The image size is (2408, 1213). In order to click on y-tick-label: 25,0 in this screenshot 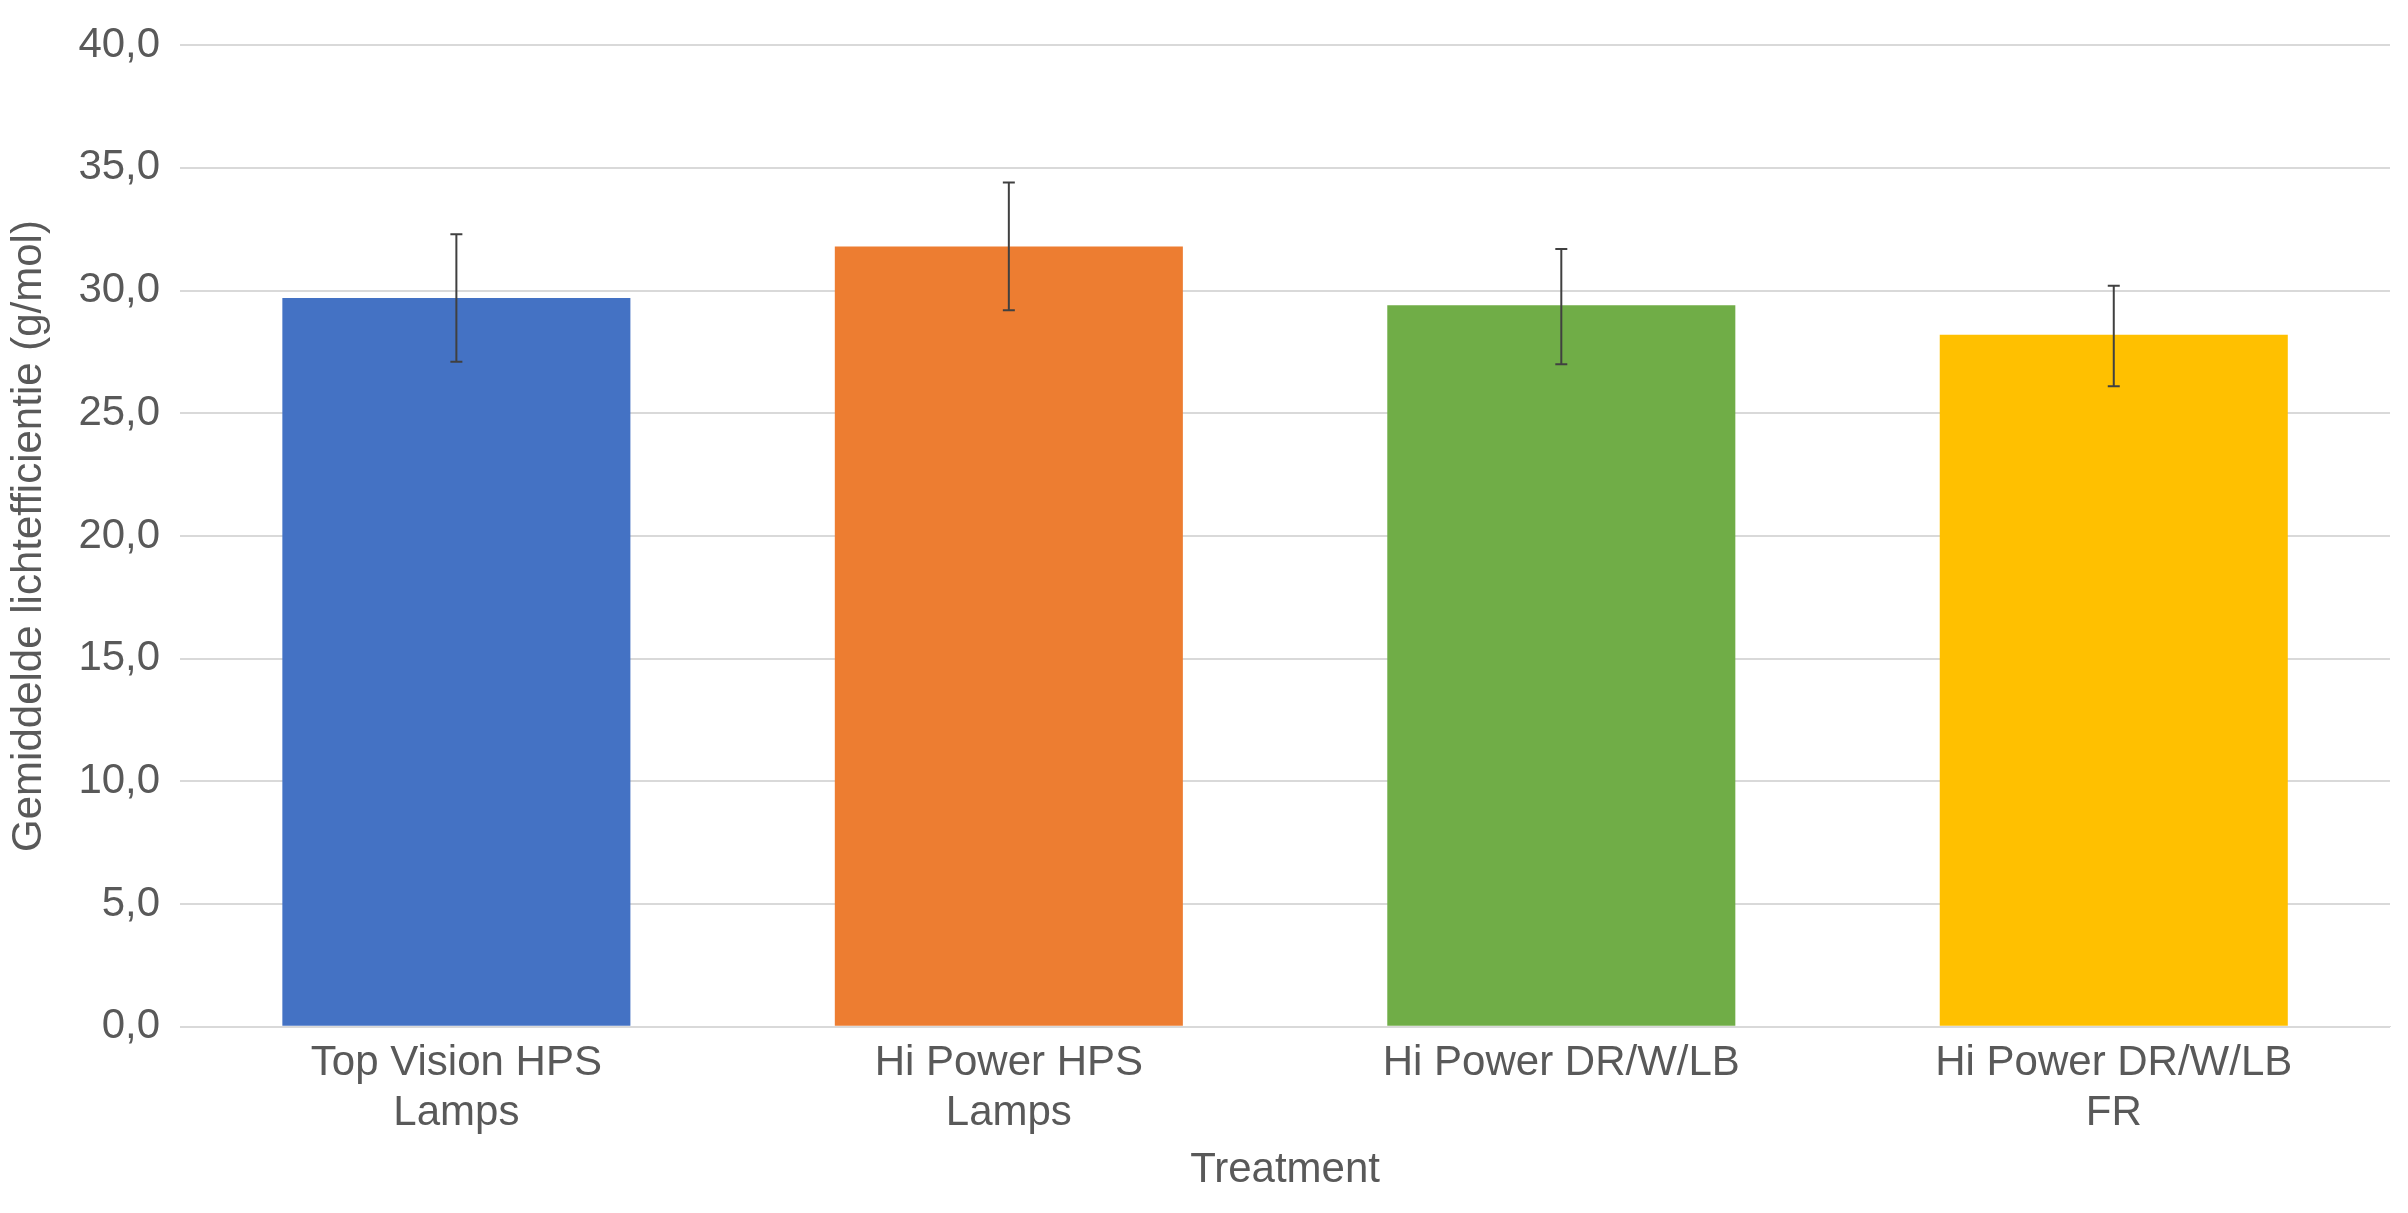, I will do `click(119, 410)`.